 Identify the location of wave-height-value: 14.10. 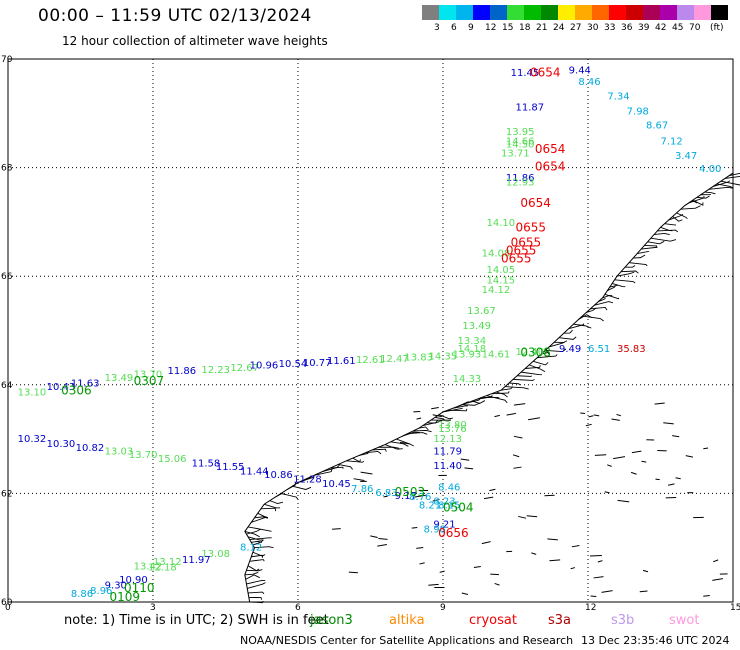
(501, 223).